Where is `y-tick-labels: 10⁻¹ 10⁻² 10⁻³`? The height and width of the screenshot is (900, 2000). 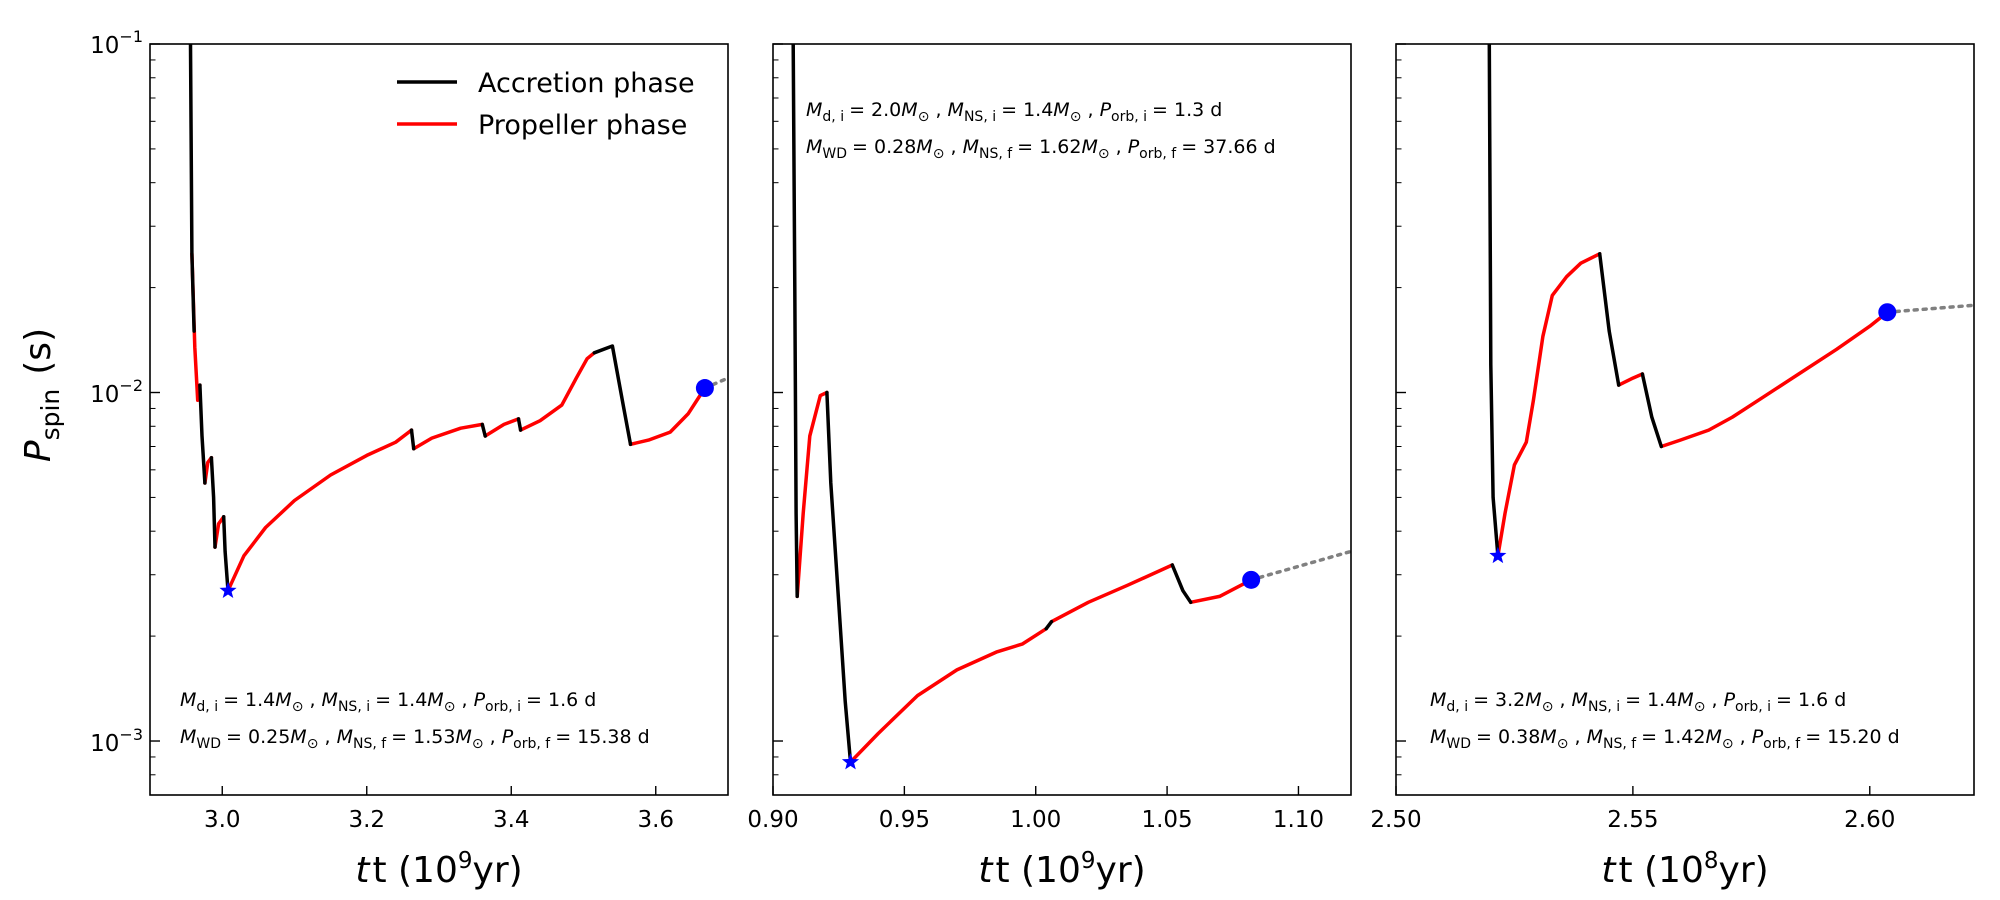
y-tick-labels: 10⁻¹ 10⁻² 10⁻³ is located at coordinates (116, 392).